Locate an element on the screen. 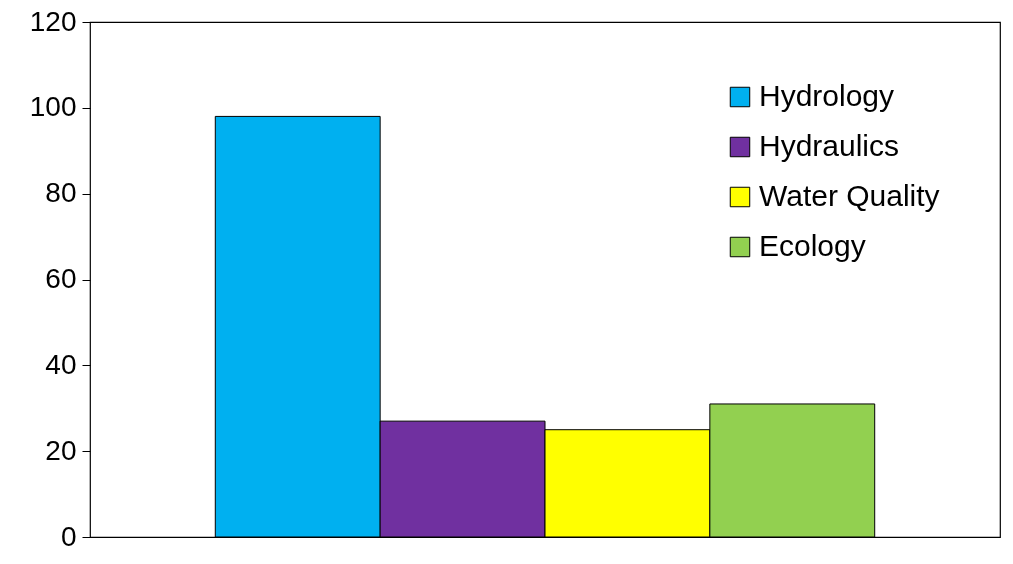  legend-label: Hydrology is located at coordinates (827, 95).